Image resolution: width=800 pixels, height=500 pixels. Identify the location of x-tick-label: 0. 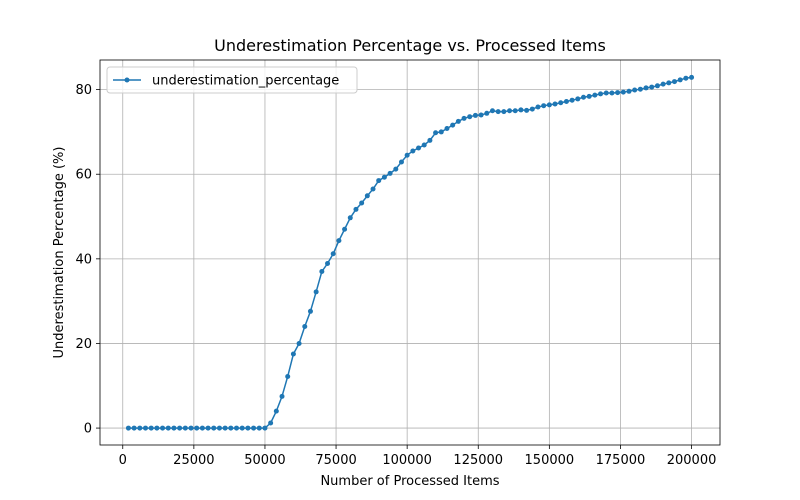
(123, 460).